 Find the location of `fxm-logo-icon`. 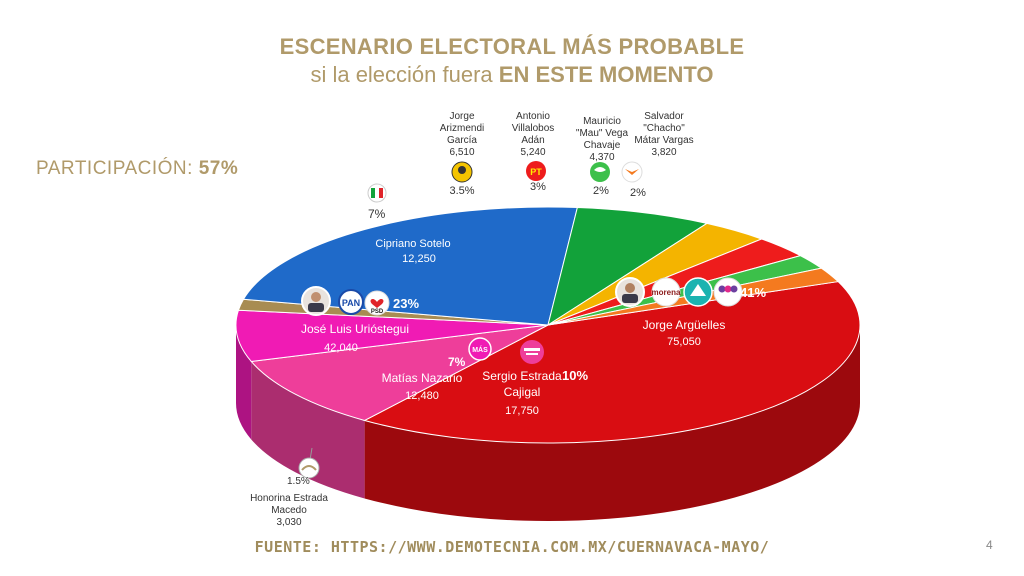

fxm-logo-icon is located at coordinates (532, 352).